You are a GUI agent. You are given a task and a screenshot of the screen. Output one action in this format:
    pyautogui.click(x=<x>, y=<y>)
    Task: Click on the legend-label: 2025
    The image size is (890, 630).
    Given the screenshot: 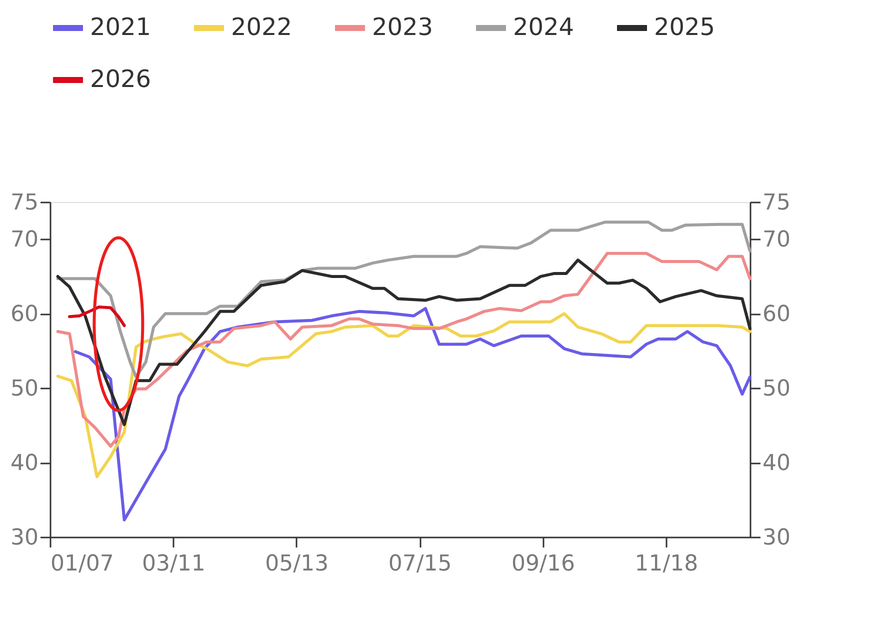 What is the action you would take?
    pyautogui.click(x=685, y=27)
    